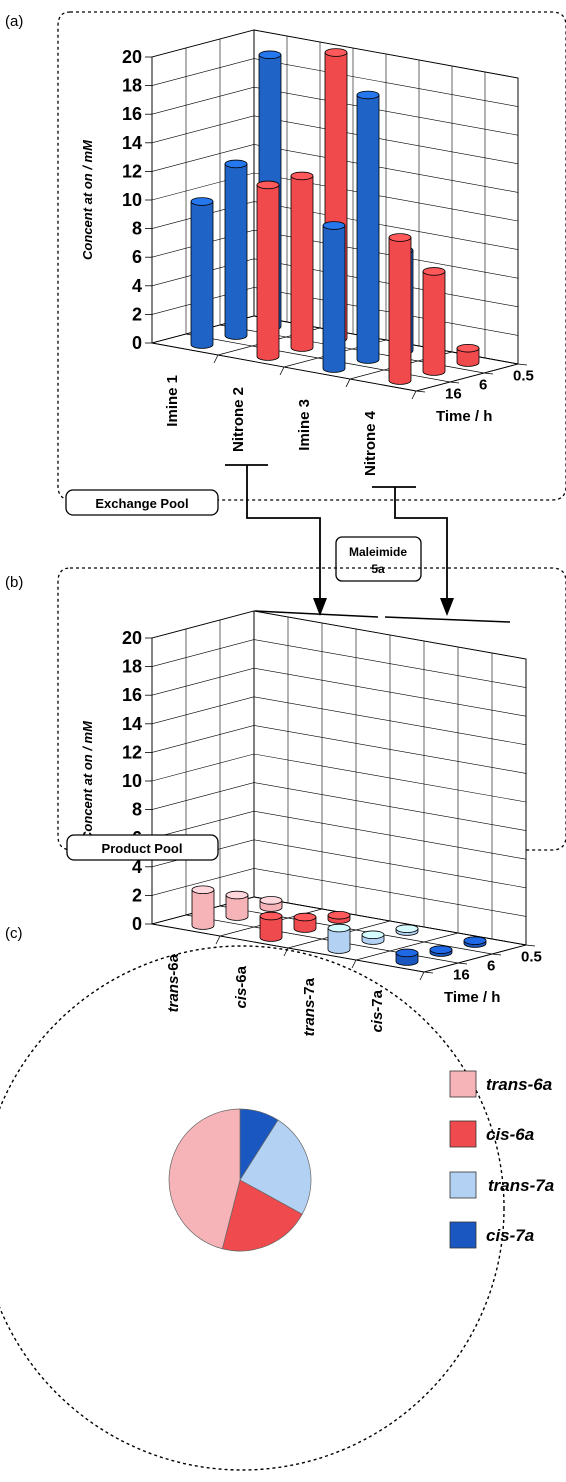  Describe the element at coordinates (132, 752) in the screenshot. I see `chart-b-ytick: 12` at that location.